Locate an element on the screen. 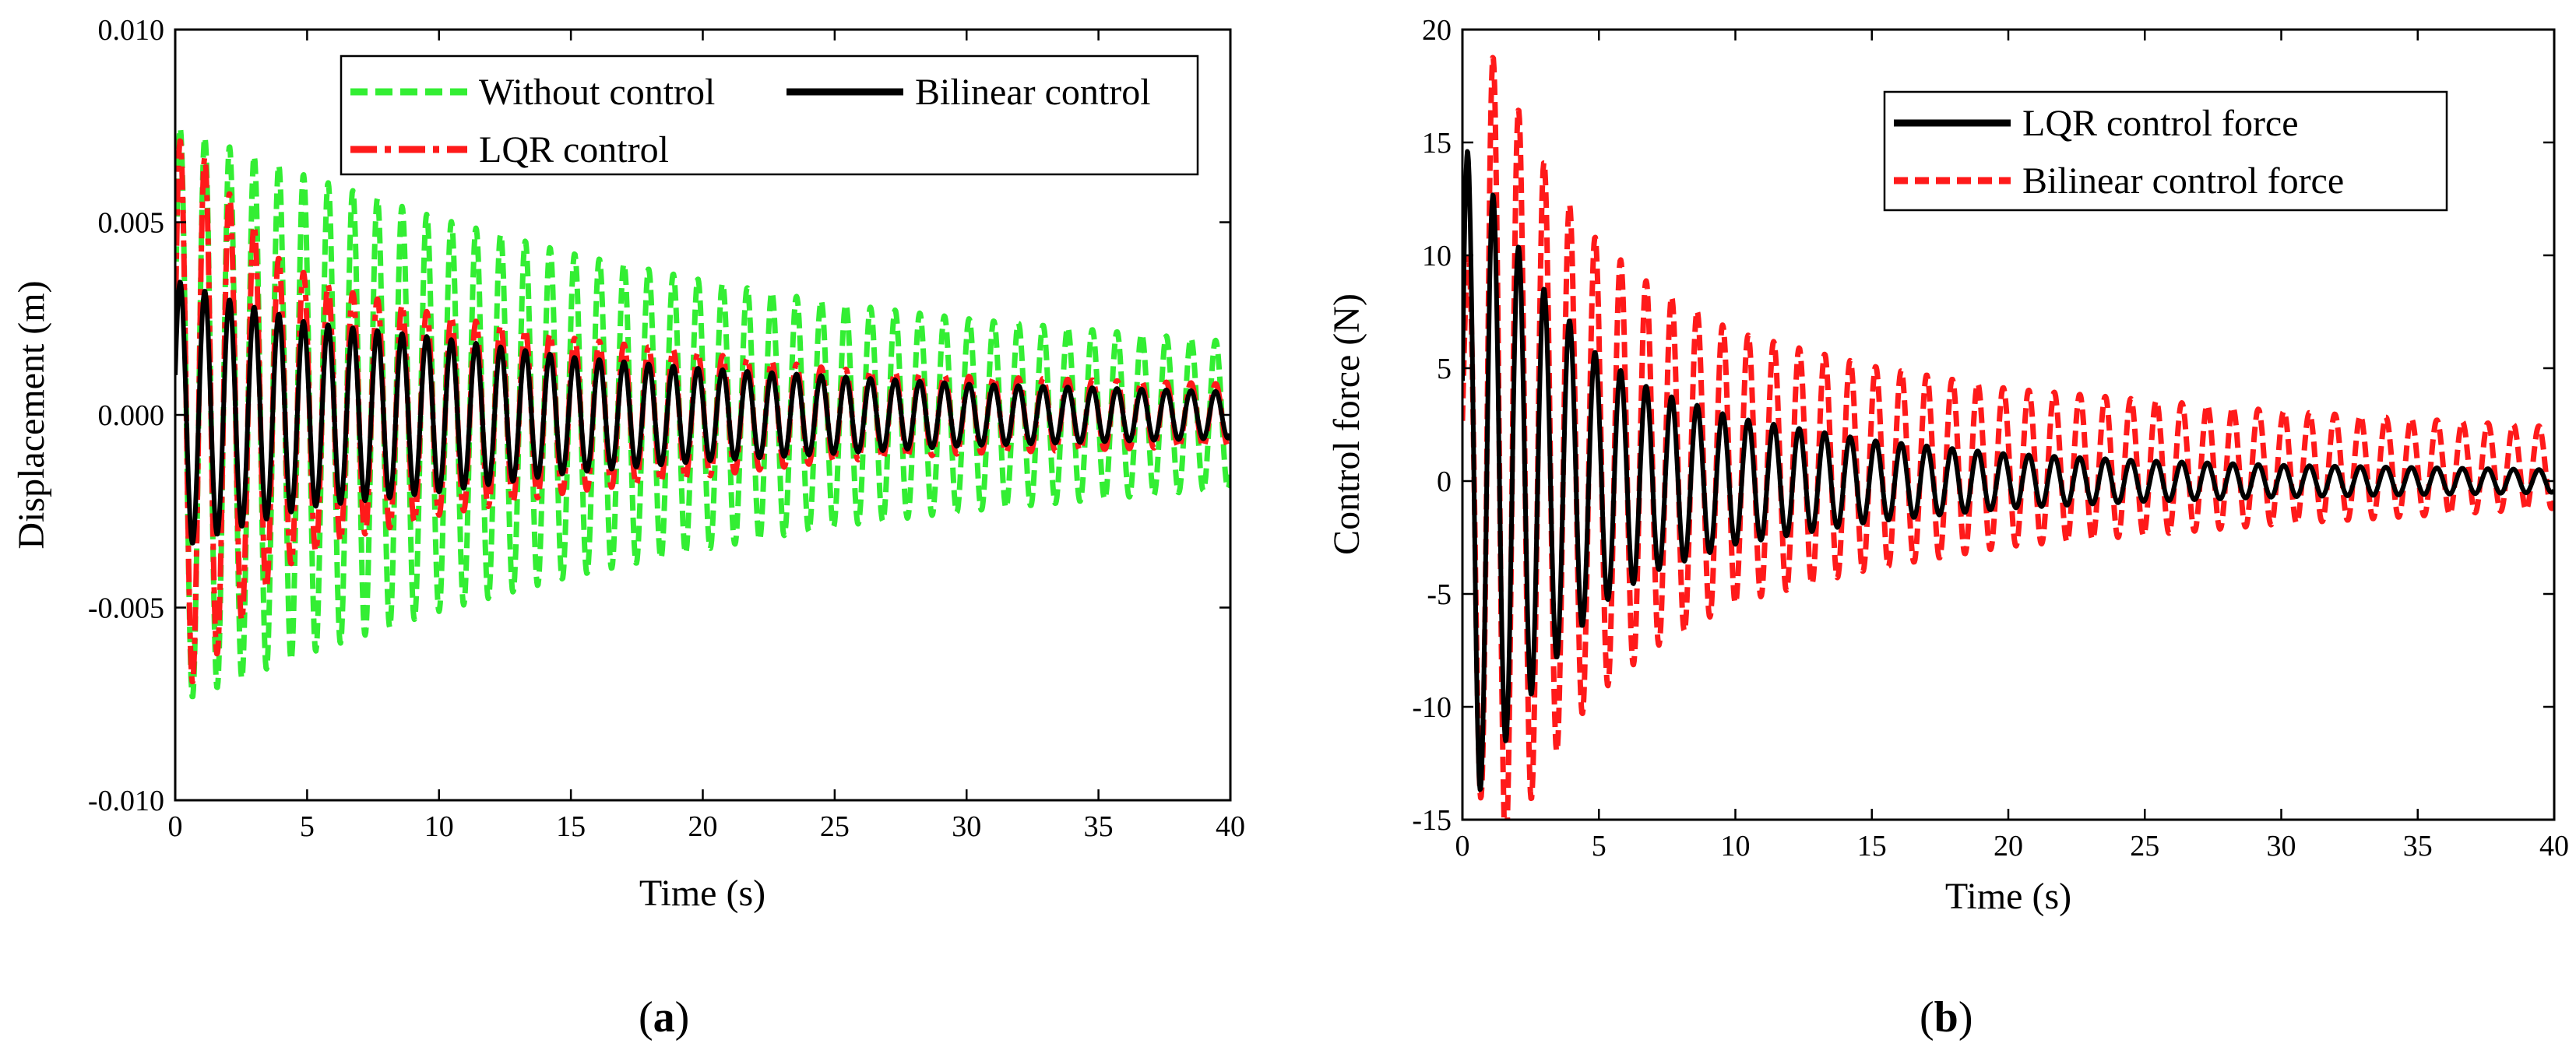 The width and height of the screenshot is (2576, 1047). y-axis-title-a: Displacement (m) is located at coordinates (31, 414).